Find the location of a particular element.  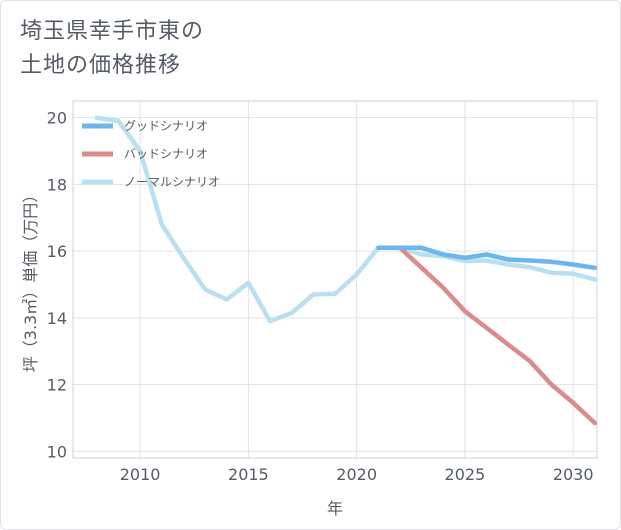

legend-label-good: グッドシナリオ is located at coordinates (166, 126).